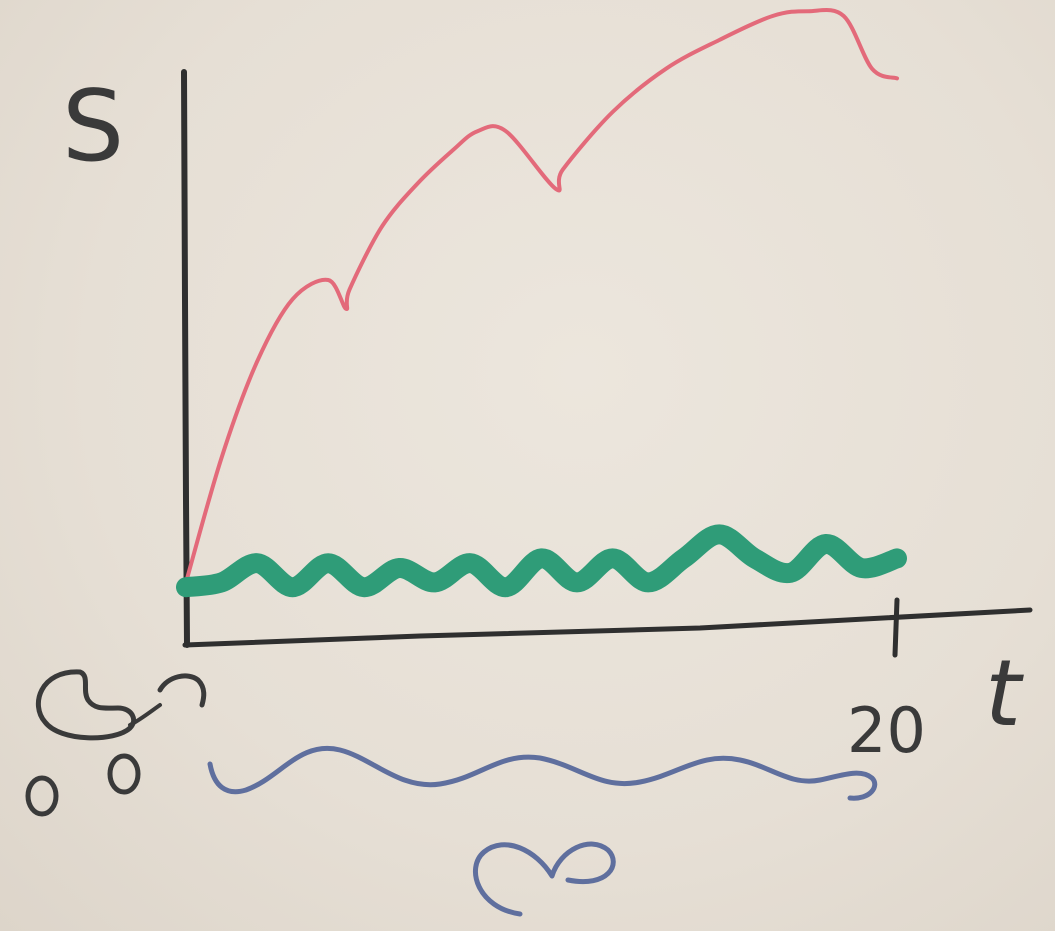 Image resolution: width=1055 pixels, height=931 pixels. Describe the element at coordinates (124, 774) in the screenshot. I see `stroller-wheel-right` at that location.